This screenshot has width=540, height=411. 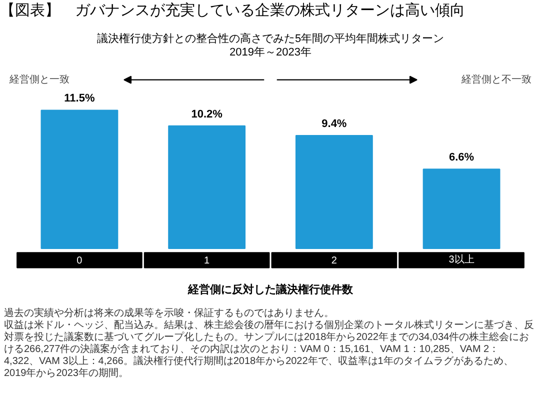 What do you see at coordinates (207, 114) in the screenshot?
I see `data-label: 10.2%` at bounding box center [207, 114].